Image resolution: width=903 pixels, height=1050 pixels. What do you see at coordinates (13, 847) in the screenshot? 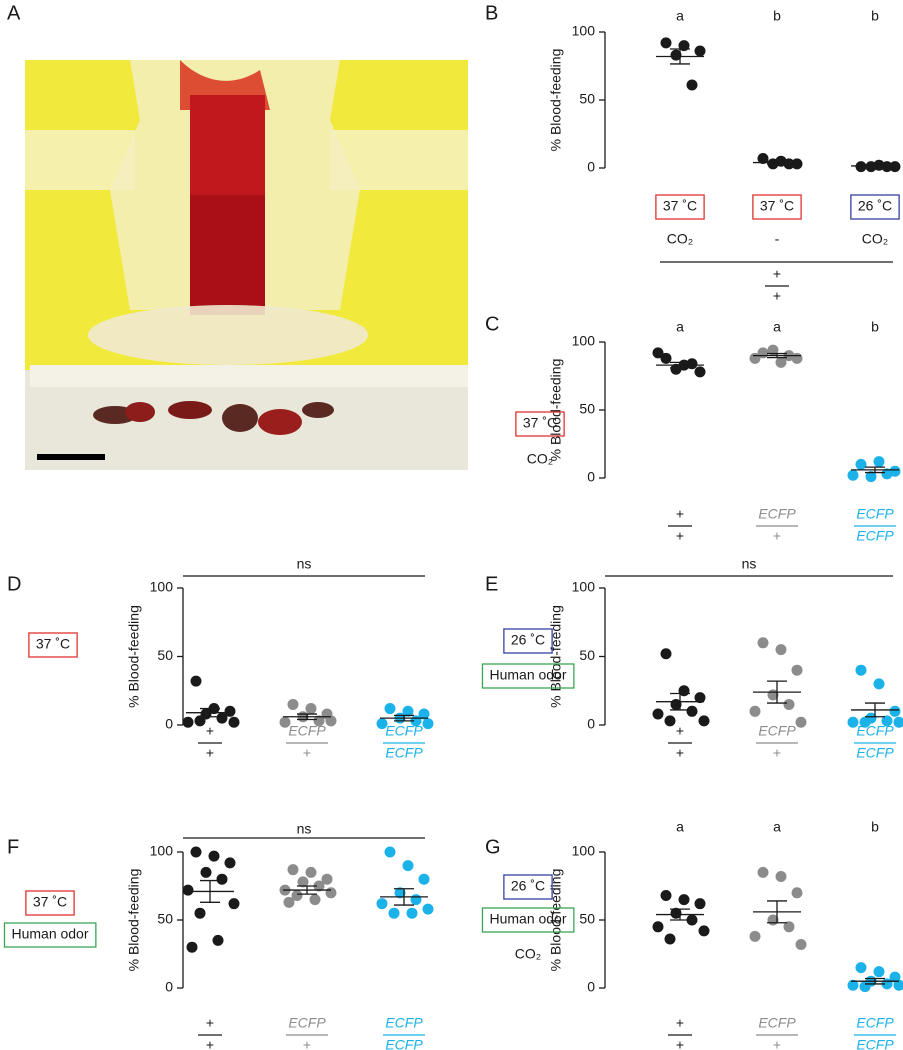
I see `panel-label: F` at bounding box center [13, 847].